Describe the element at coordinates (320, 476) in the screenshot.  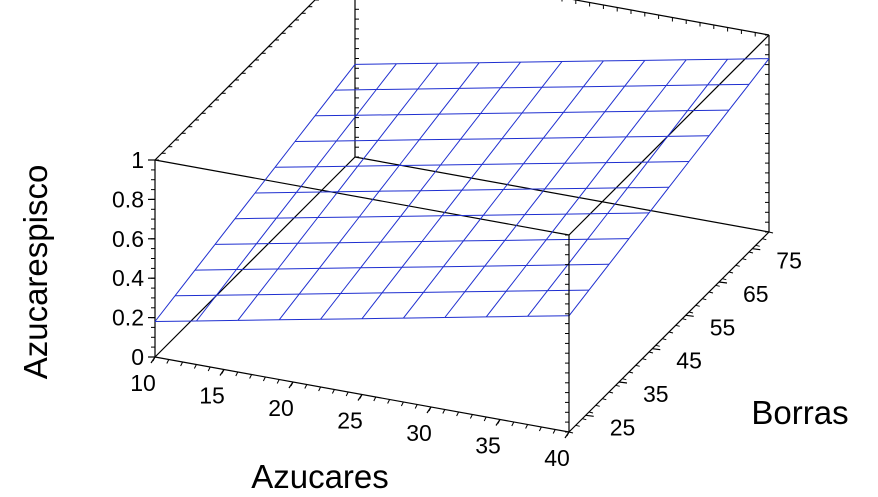
I see `x-axis-title: Azucares` at that location.